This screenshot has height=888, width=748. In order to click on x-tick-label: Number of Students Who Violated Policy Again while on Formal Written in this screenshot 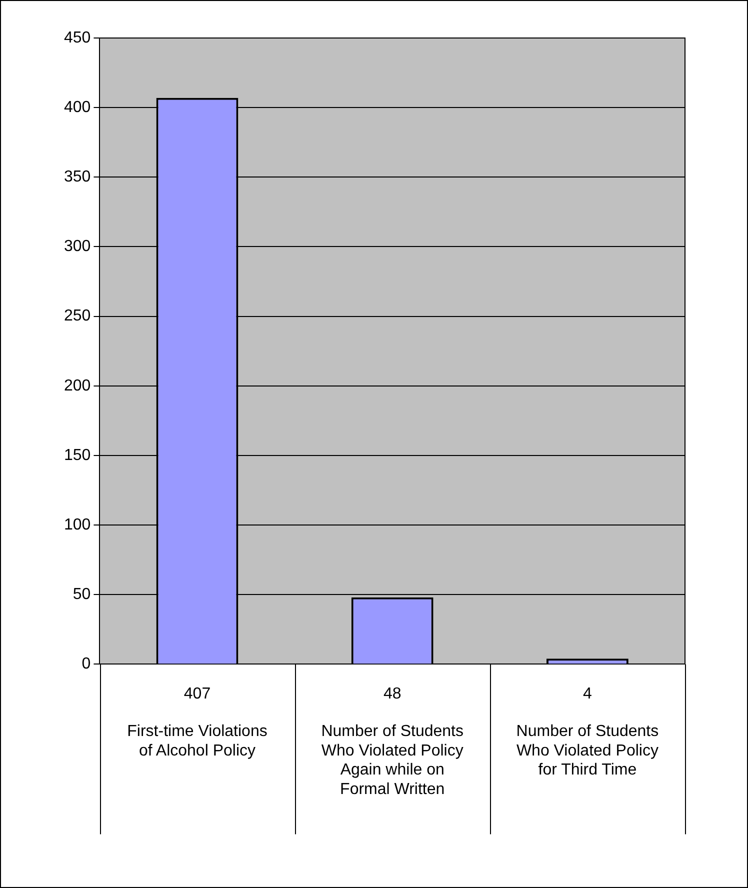, I will do `click(392, 760)`.